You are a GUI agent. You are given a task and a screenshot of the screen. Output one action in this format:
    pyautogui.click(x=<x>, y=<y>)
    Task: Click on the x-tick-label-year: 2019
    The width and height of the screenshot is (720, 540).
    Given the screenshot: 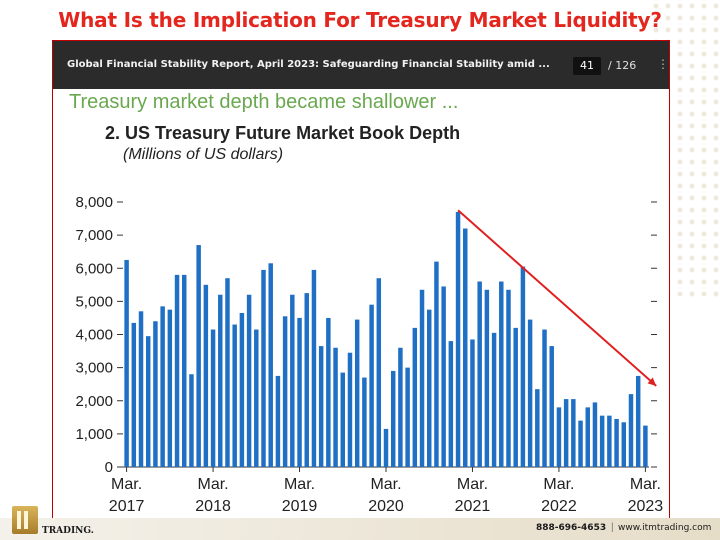 What is the action you would take?
    pyautogui.click(x=300, y=506)
    